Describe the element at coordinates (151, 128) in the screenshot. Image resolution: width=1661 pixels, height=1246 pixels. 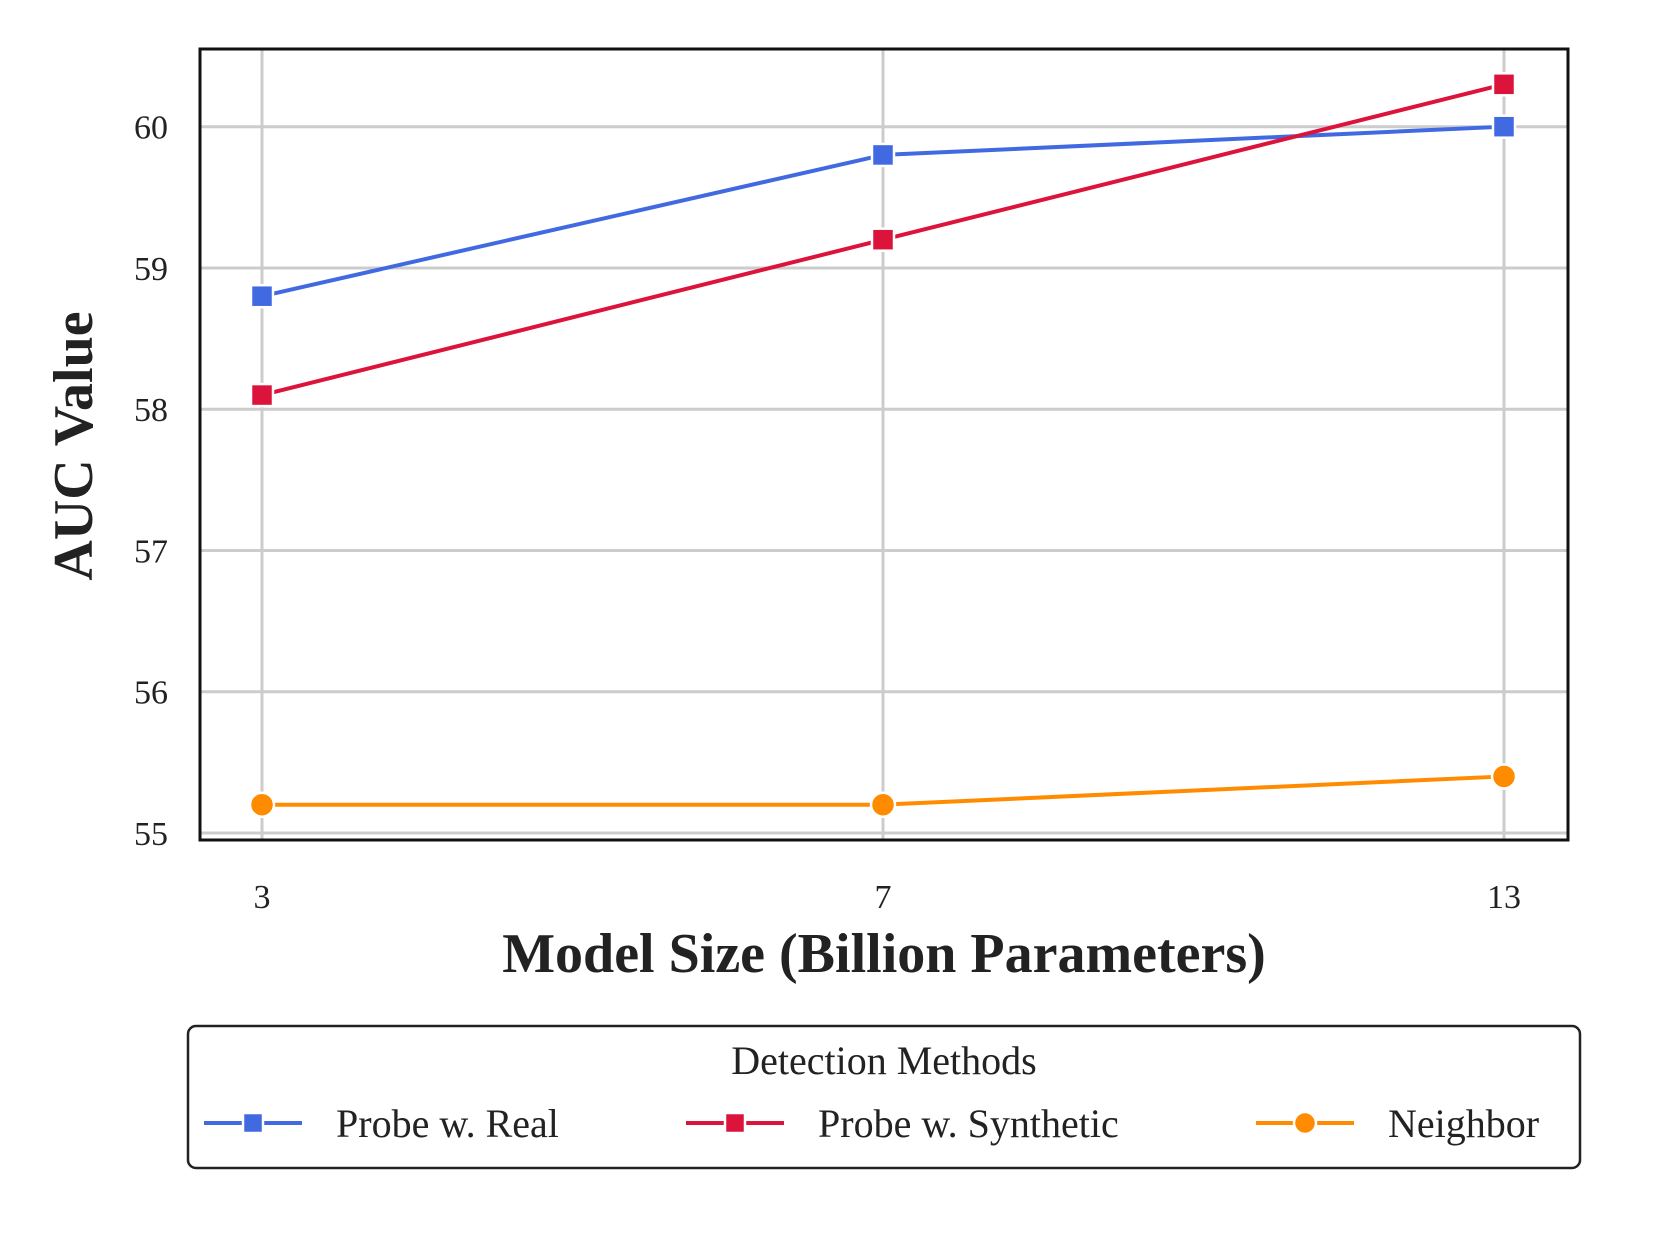
I see `y-tick-label: 60` at that location.